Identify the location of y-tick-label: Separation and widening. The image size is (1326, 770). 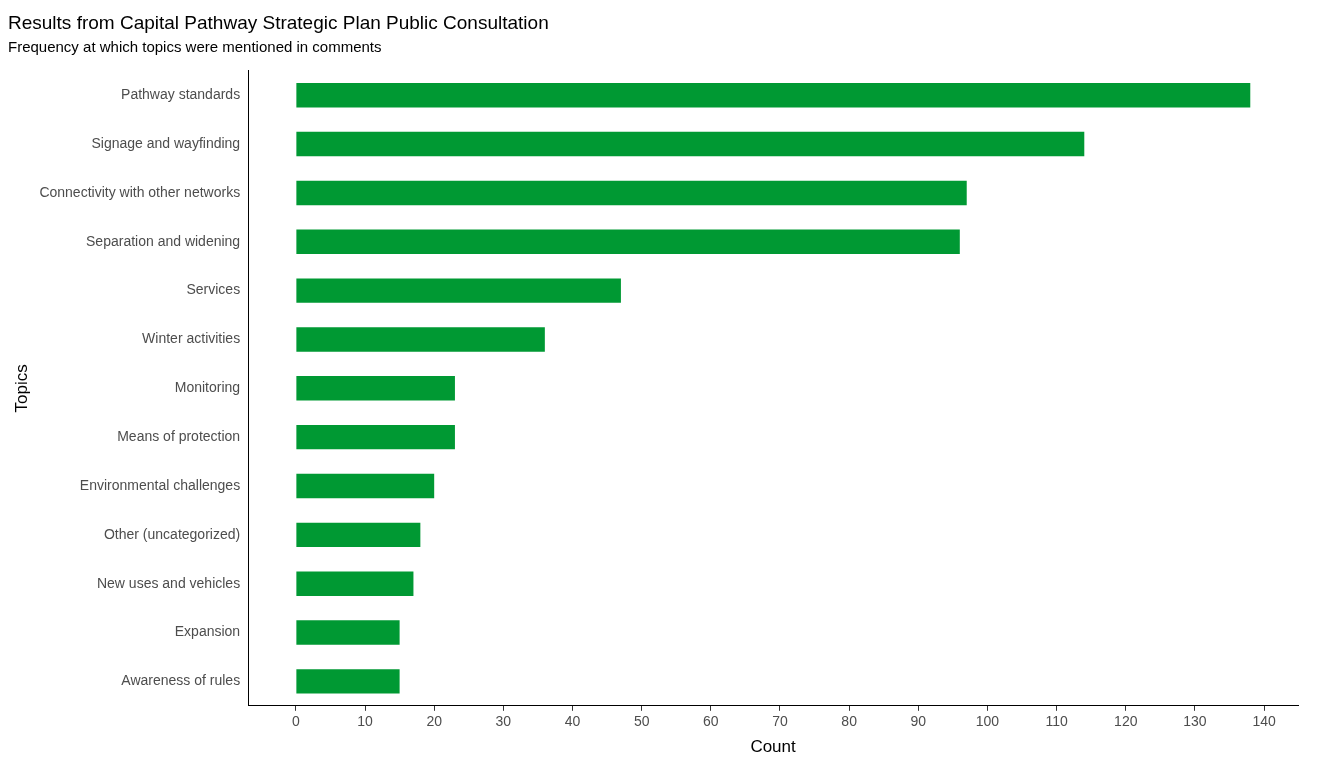
(163, 240).